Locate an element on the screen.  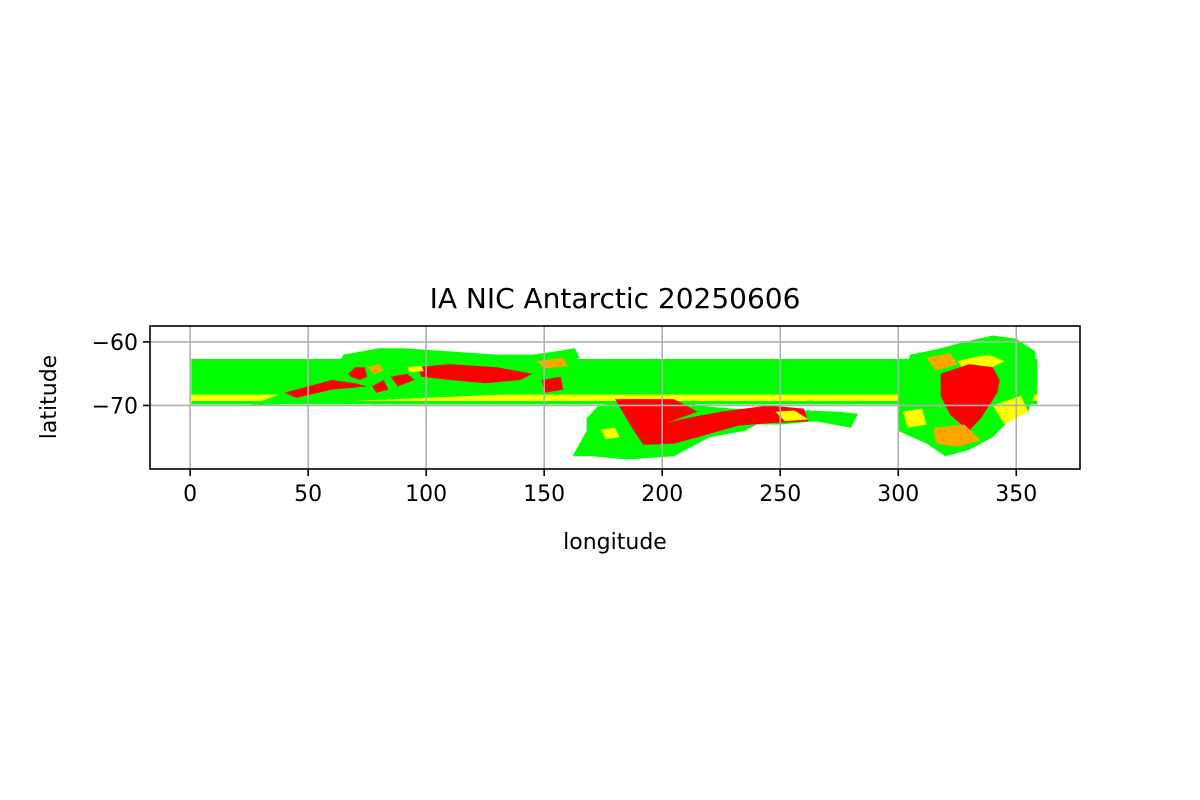
x-tick-label: 50 is located at coordinates (308, 494).